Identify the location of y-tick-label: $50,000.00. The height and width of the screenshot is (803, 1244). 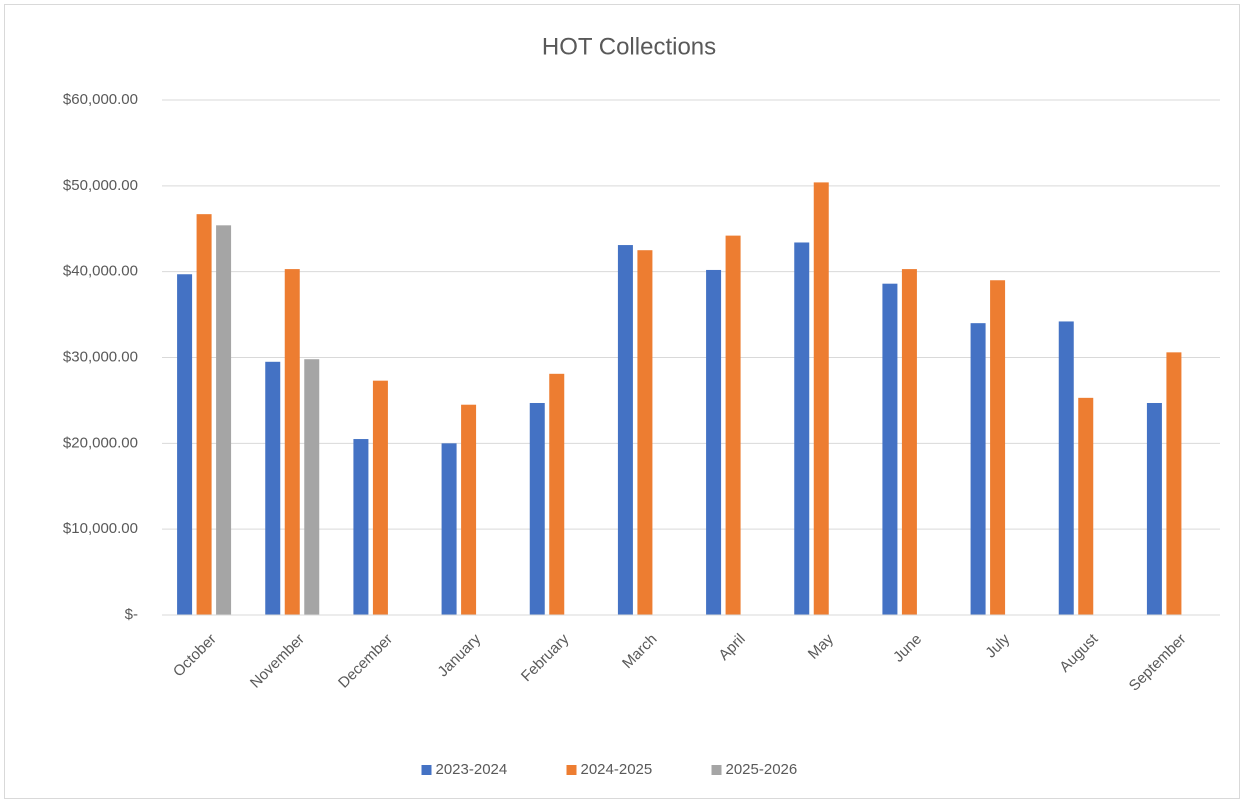
(100, 185).